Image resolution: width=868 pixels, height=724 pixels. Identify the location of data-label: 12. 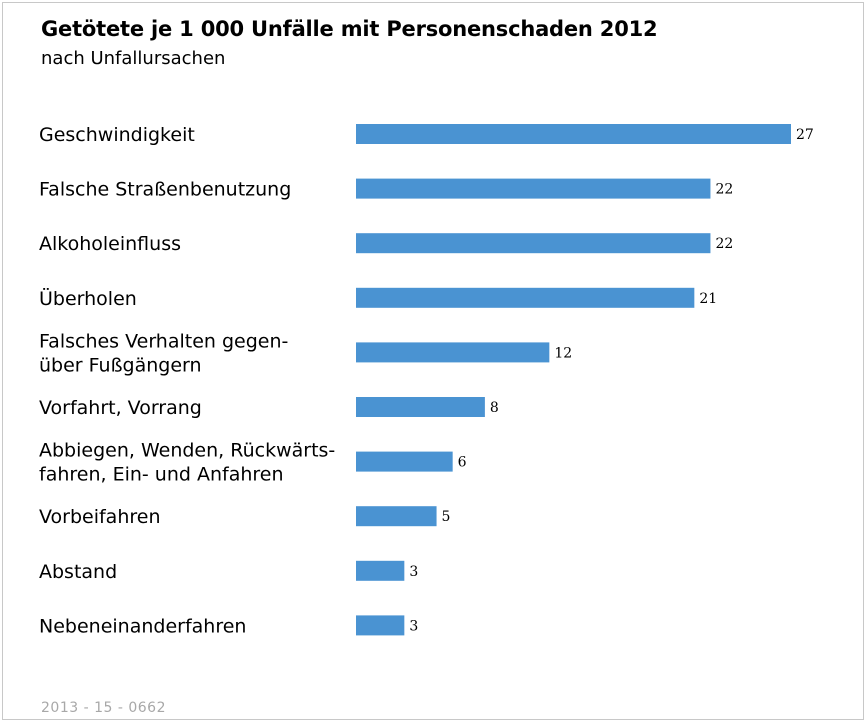
(563, 353).